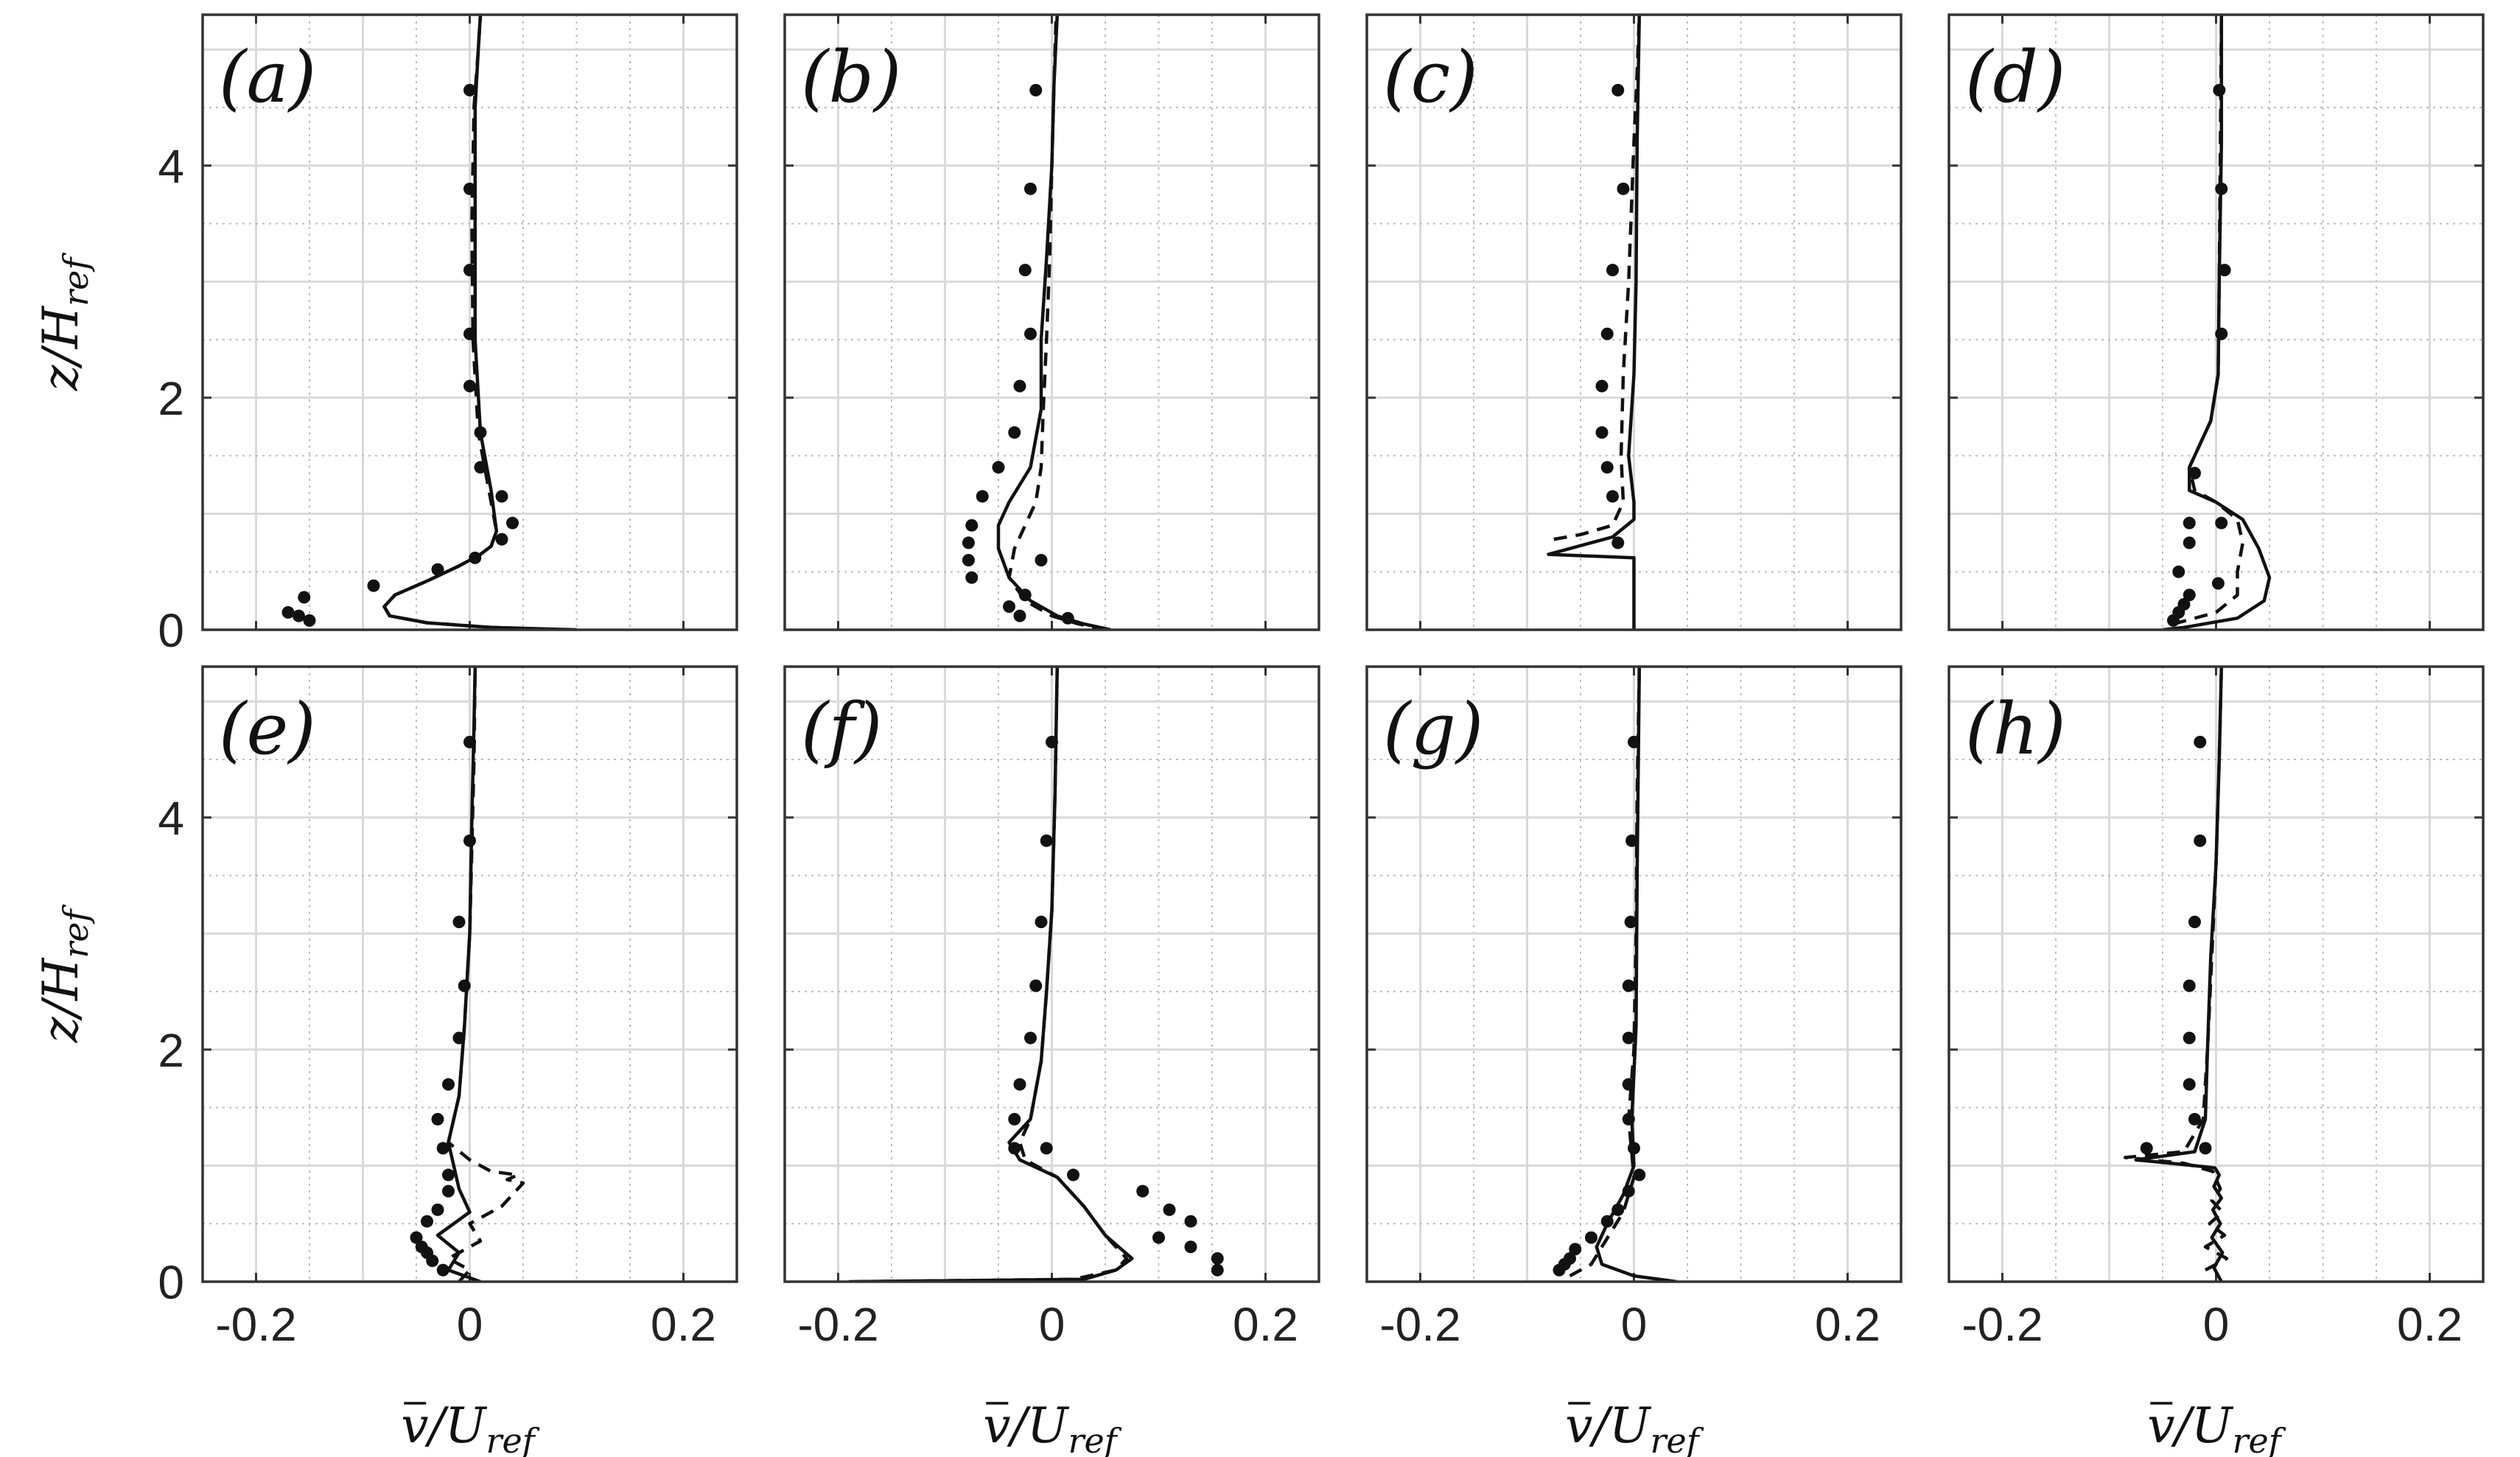  I want to click on panel-1: (a) 0 2 4, so click(448, 335).